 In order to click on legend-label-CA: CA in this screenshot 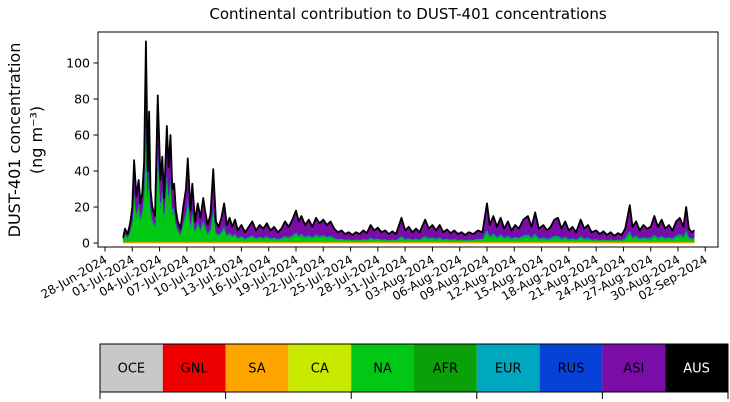, I will do `click(320, 369)`.